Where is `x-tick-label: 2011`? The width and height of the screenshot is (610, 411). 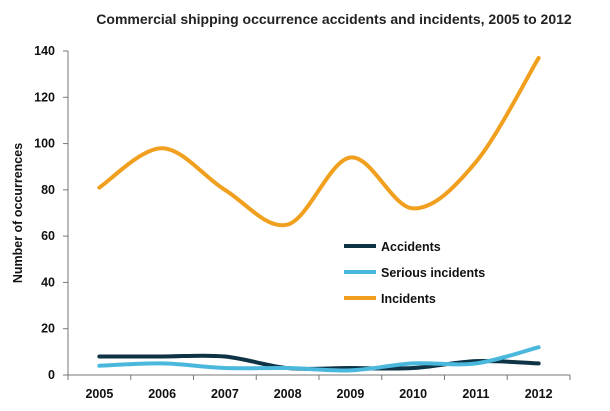 x-tick-label: 2011 is located at coordinates (475, 394).